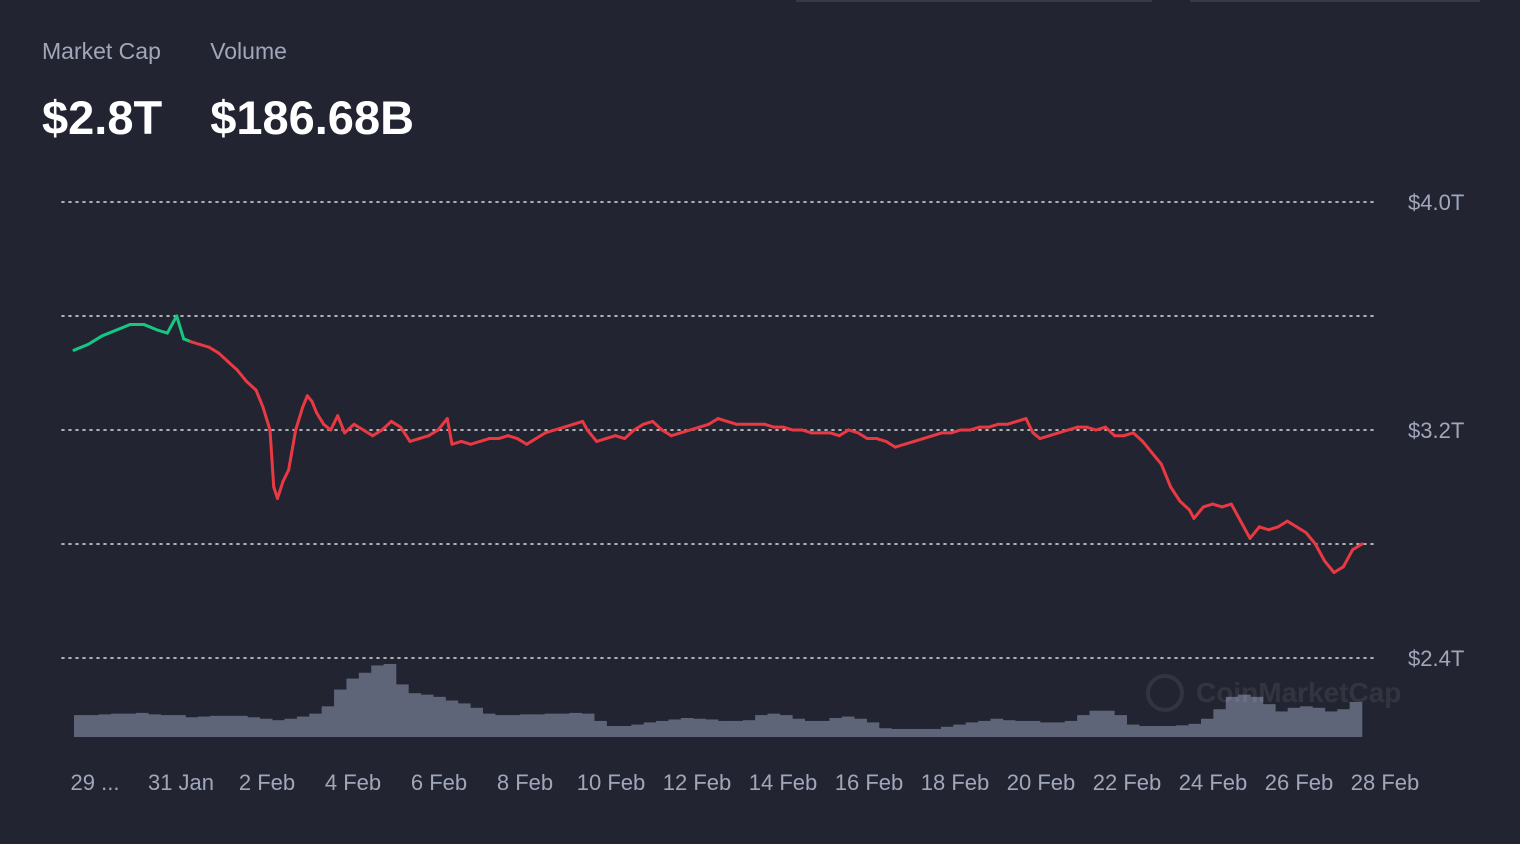 This screenshot has height=844, width=1520. Describe the element at coordinates (353, 782) in the screenshot. I see `x-tick-label: 4 Feb` at that location.